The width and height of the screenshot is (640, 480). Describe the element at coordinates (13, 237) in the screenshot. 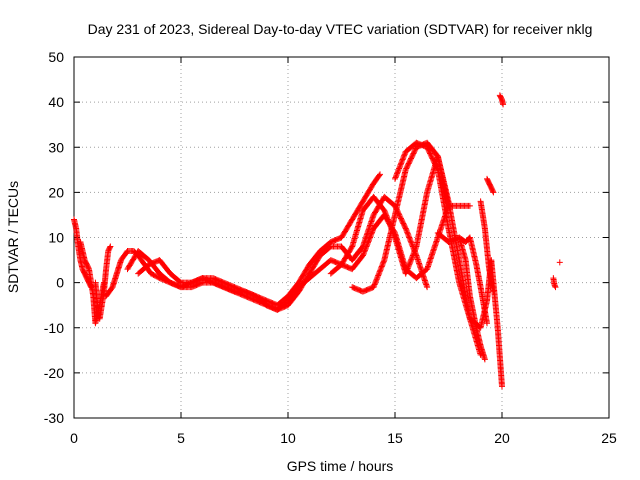

I see `y-axis-label: SDTVAR / TECUs` at that location.